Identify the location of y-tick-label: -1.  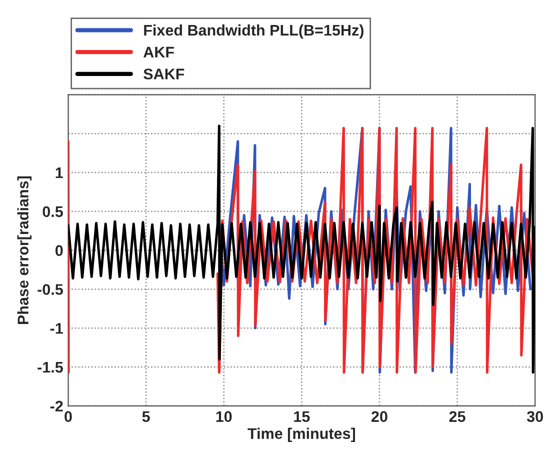
(56, 328).